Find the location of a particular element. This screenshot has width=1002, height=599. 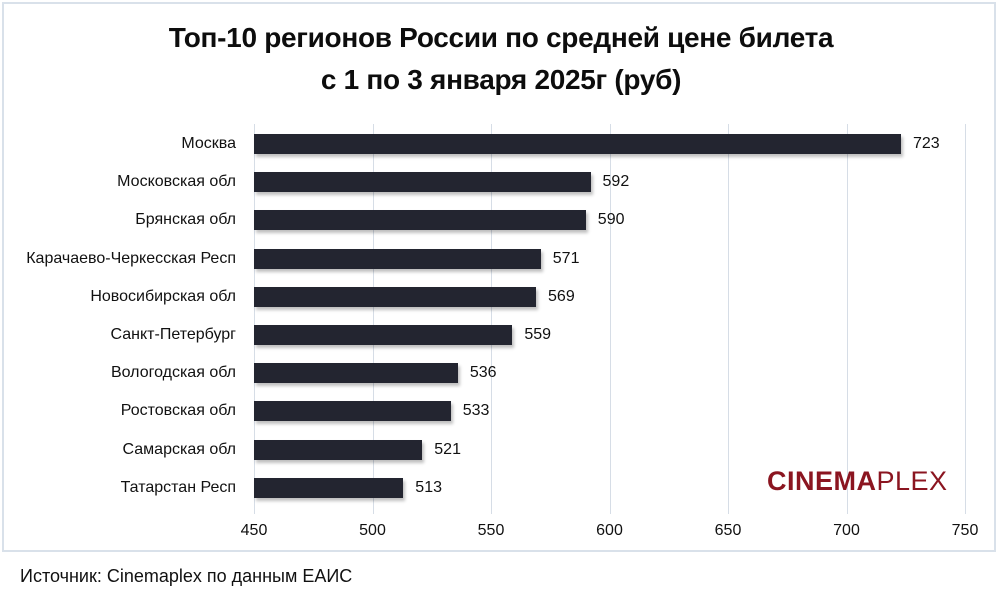

bar-value-label: 521 is located at coordinates (447, 449).